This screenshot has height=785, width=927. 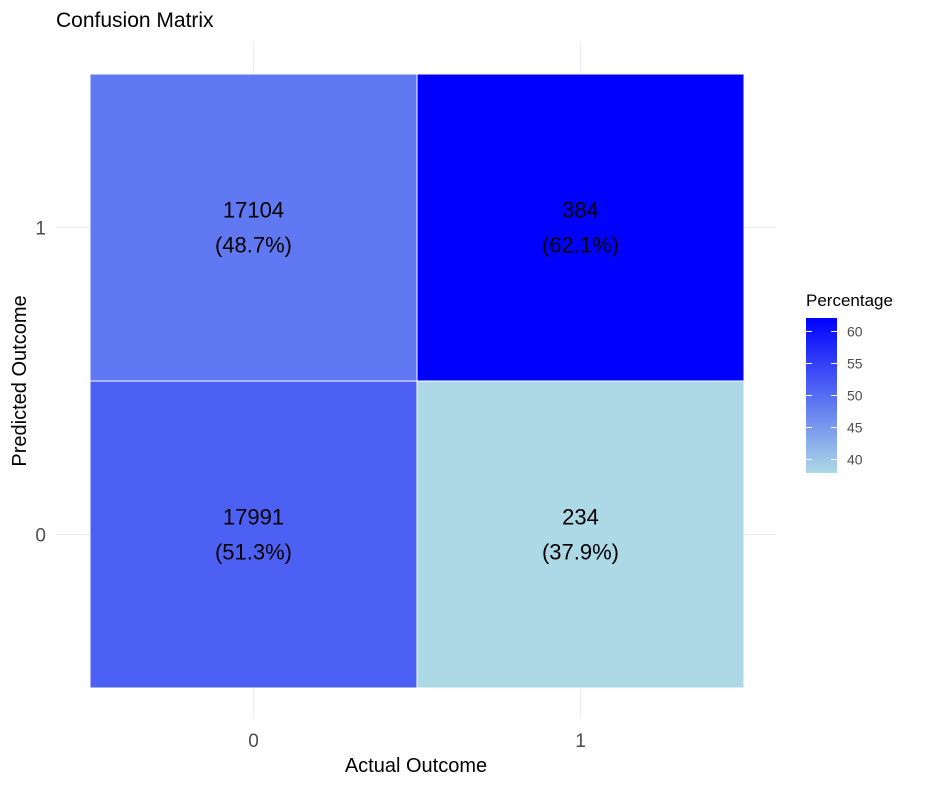 What do you see at coordinates (855, 428) in the screenshot?
I see `legend-tick-label: 45` at bounding box center [855, 428].